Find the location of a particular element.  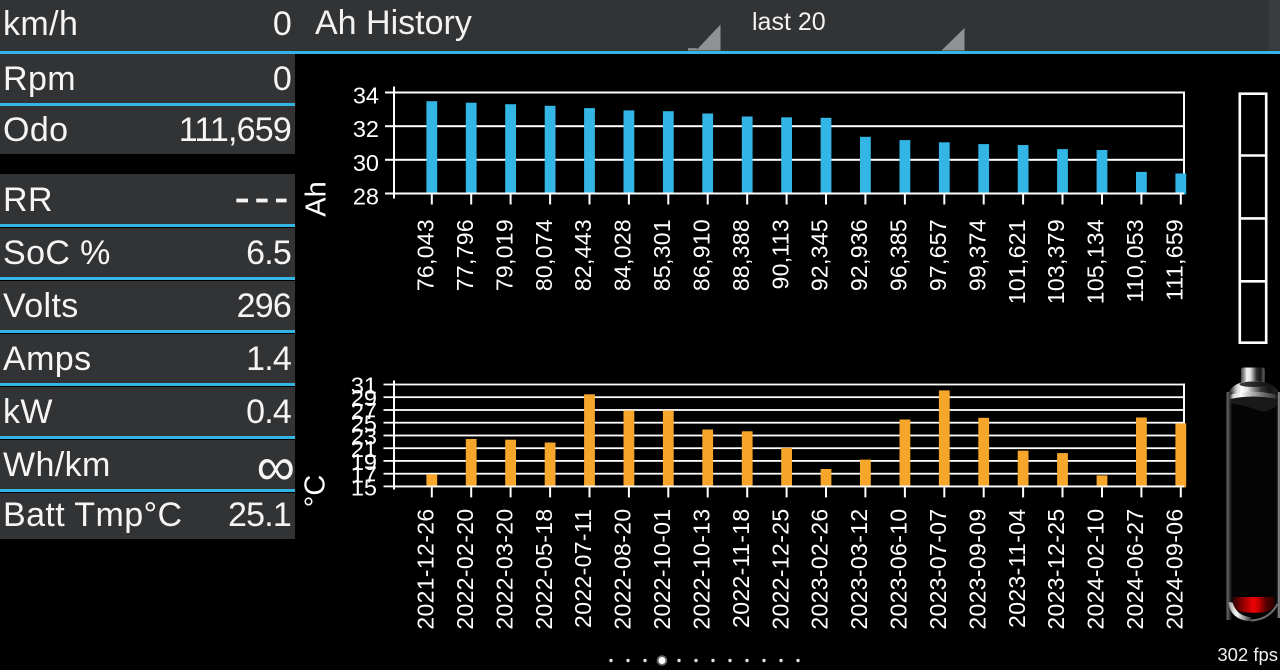

svg-text: 19 is located at coordinates (364, 462).